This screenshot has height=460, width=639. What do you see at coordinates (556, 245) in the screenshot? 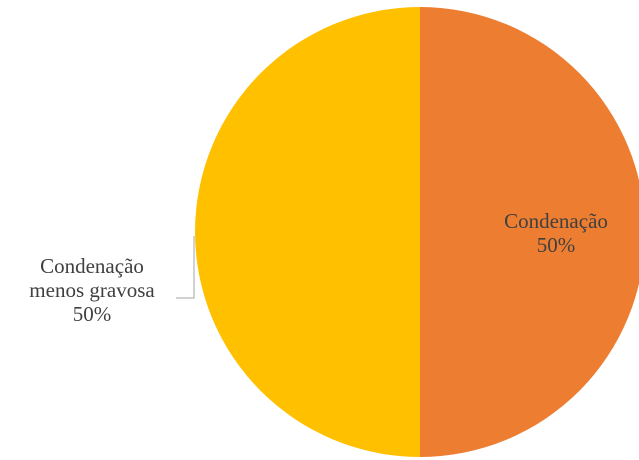
I see `slice-1-percent-label: 50%` at bounding box center [556, 245].